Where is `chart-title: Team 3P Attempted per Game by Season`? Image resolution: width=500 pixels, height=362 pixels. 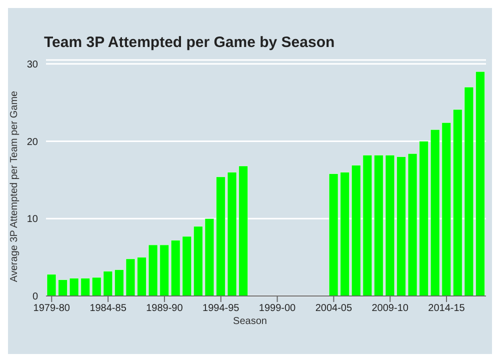 chart-title: Team 3P Attempted per Game by Season is located at coordinates (189, 42).